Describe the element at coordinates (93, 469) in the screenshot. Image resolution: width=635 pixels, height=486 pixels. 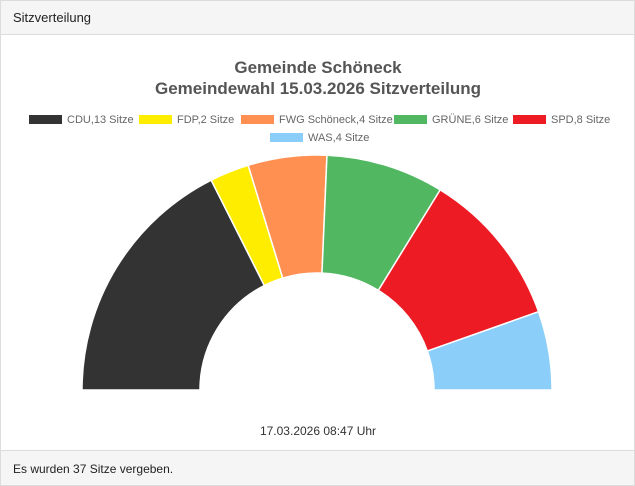
I see `seats-summary: Es wurden 37 Sitze vergeben.` at that location.